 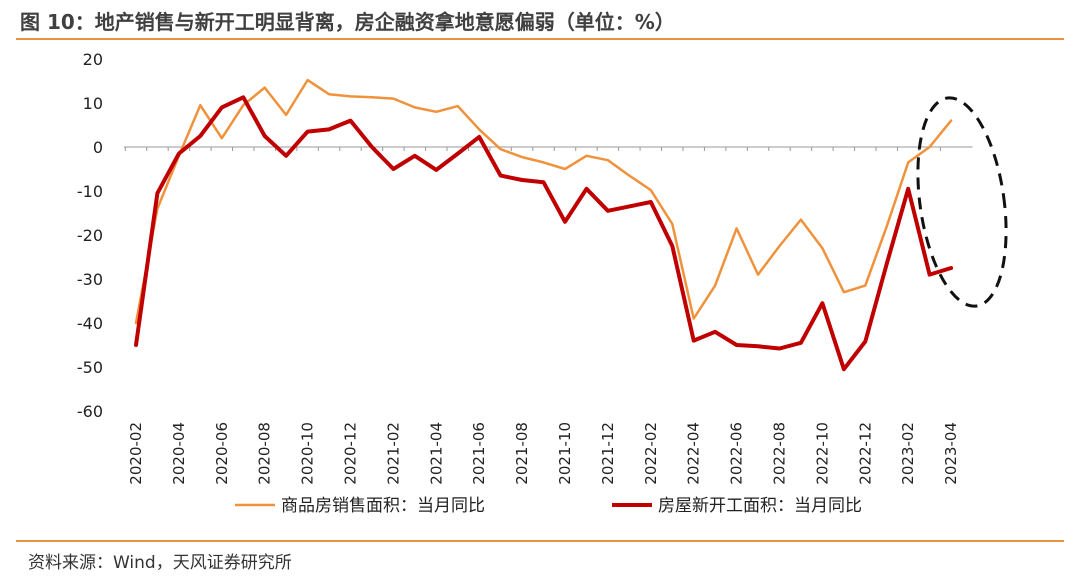 I want to click on y-tick-label: 0, so click(x=98, y=147).